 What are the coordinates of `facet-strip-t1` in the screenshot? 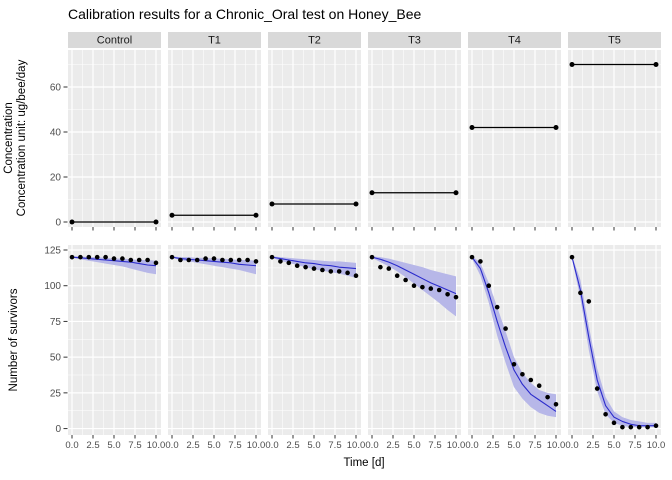 It's located at (214, 40).